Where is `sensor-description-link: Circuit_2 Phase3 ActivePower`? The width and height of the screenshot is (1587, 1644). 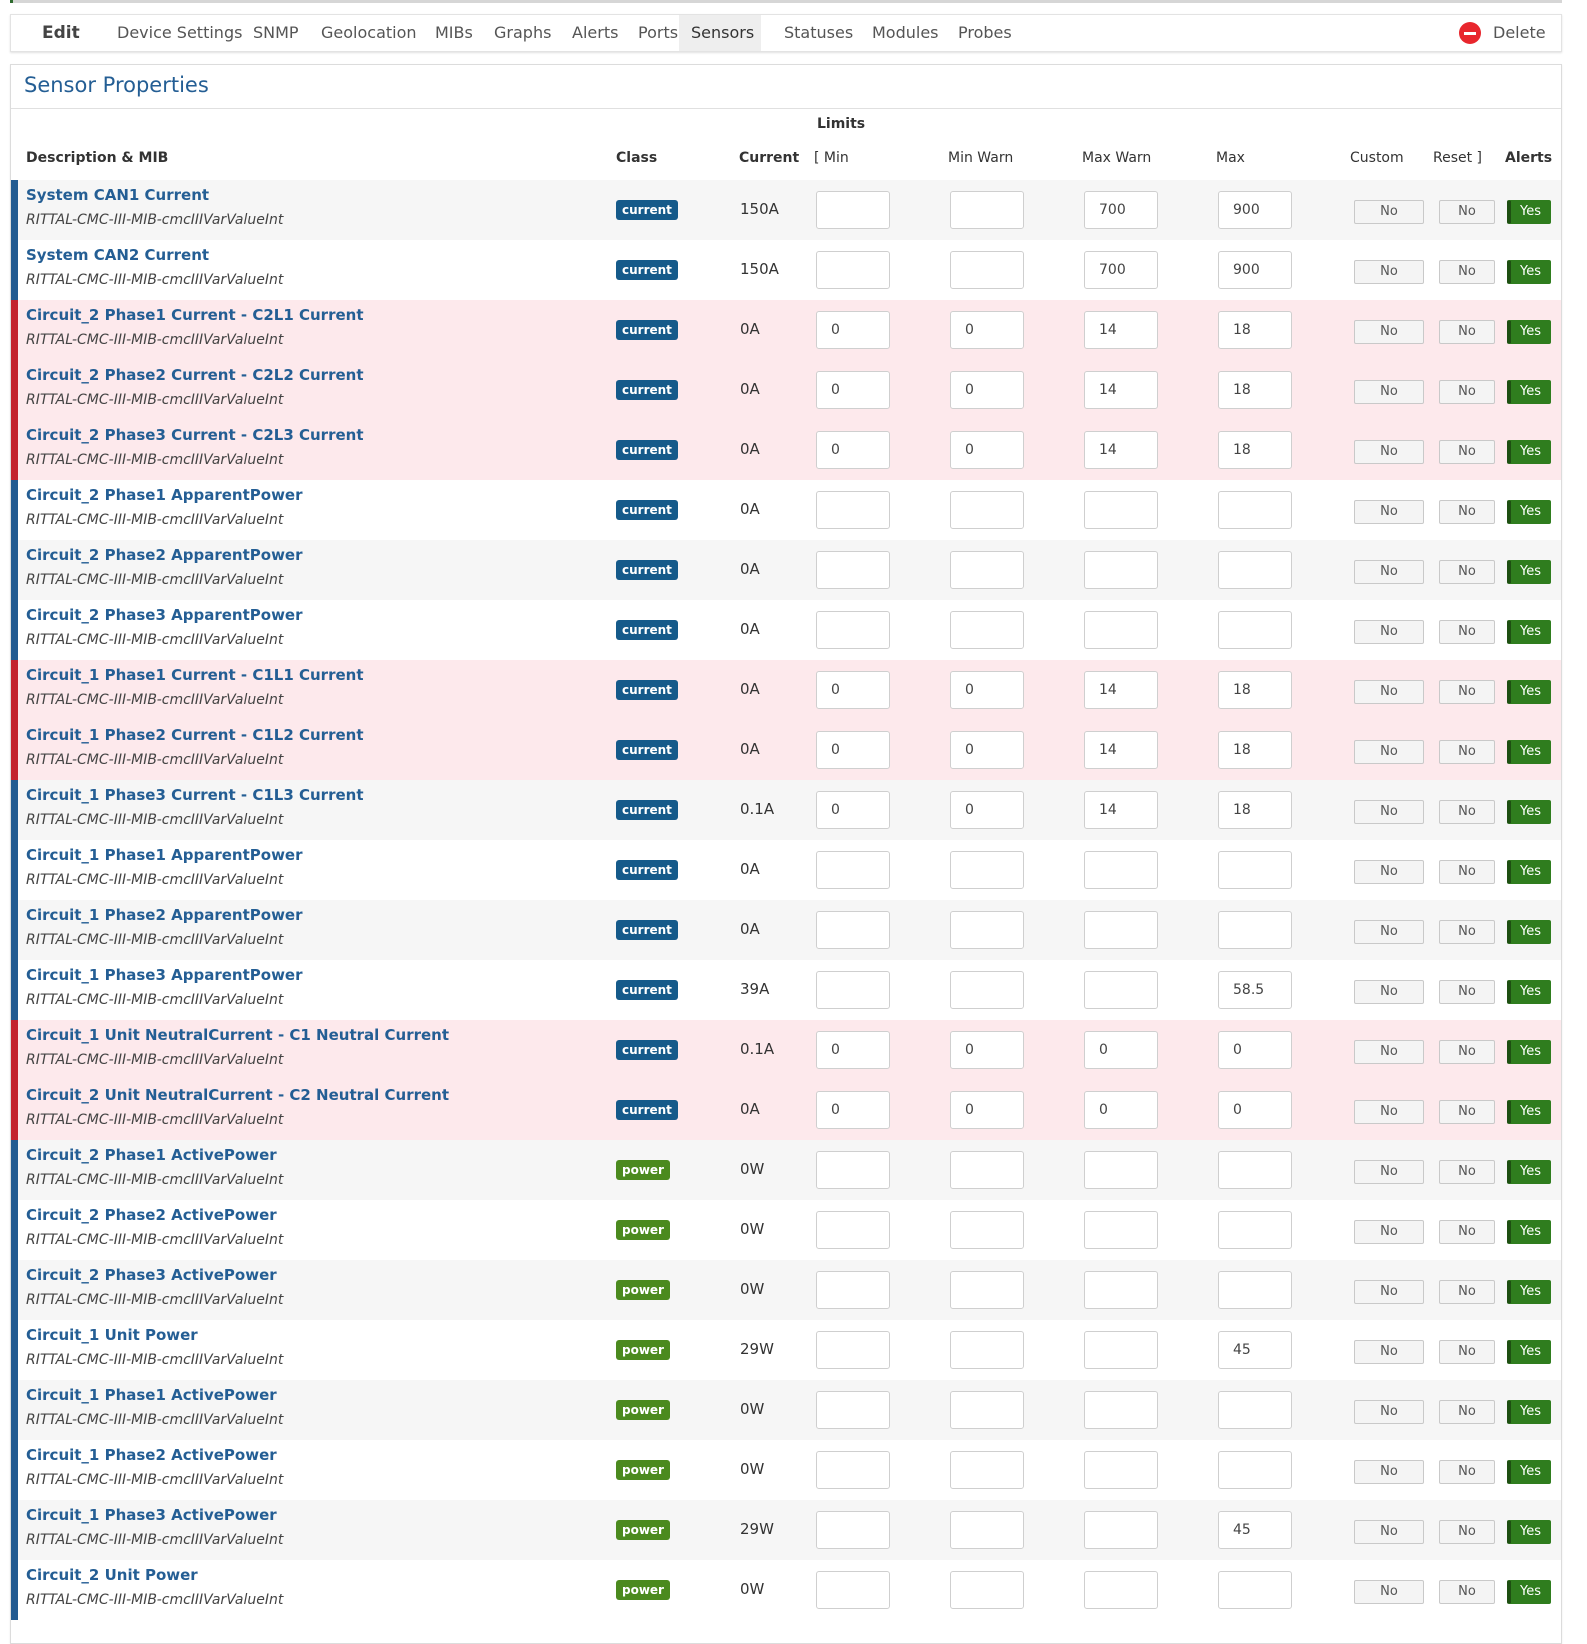
sensor-description-link: Circuit_2 Phase3 ActivePower is located at coordinates (151, 1275).